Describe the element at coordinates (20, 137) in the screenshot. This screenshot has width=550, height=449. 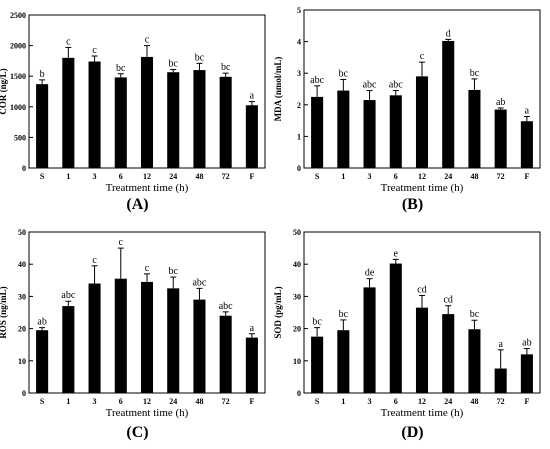
I see `y-tick-label: 500` at that location.